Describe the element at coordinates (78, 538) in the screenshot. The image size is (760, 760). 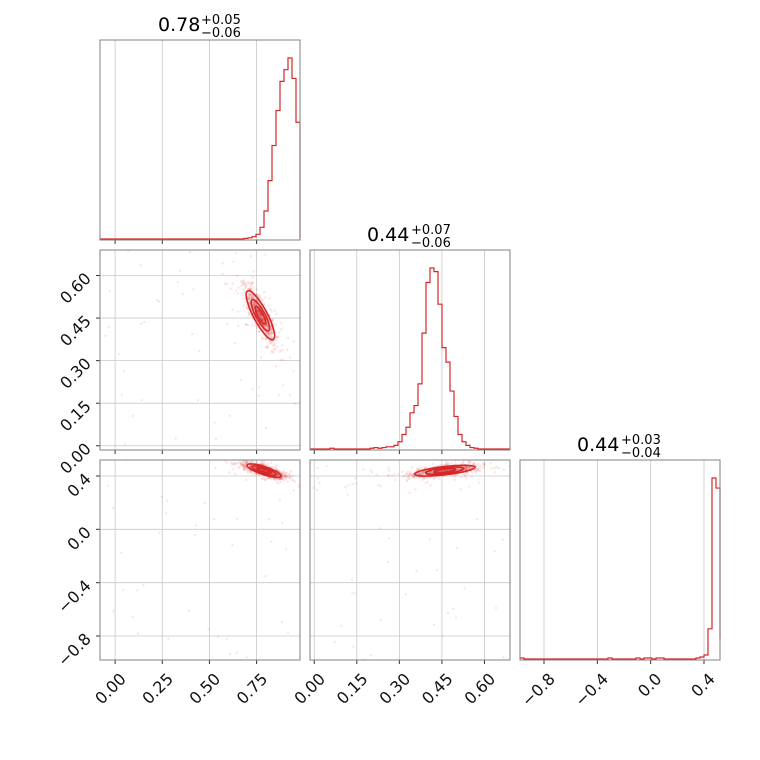
I see `y-tick-label: 0.0` at that location.